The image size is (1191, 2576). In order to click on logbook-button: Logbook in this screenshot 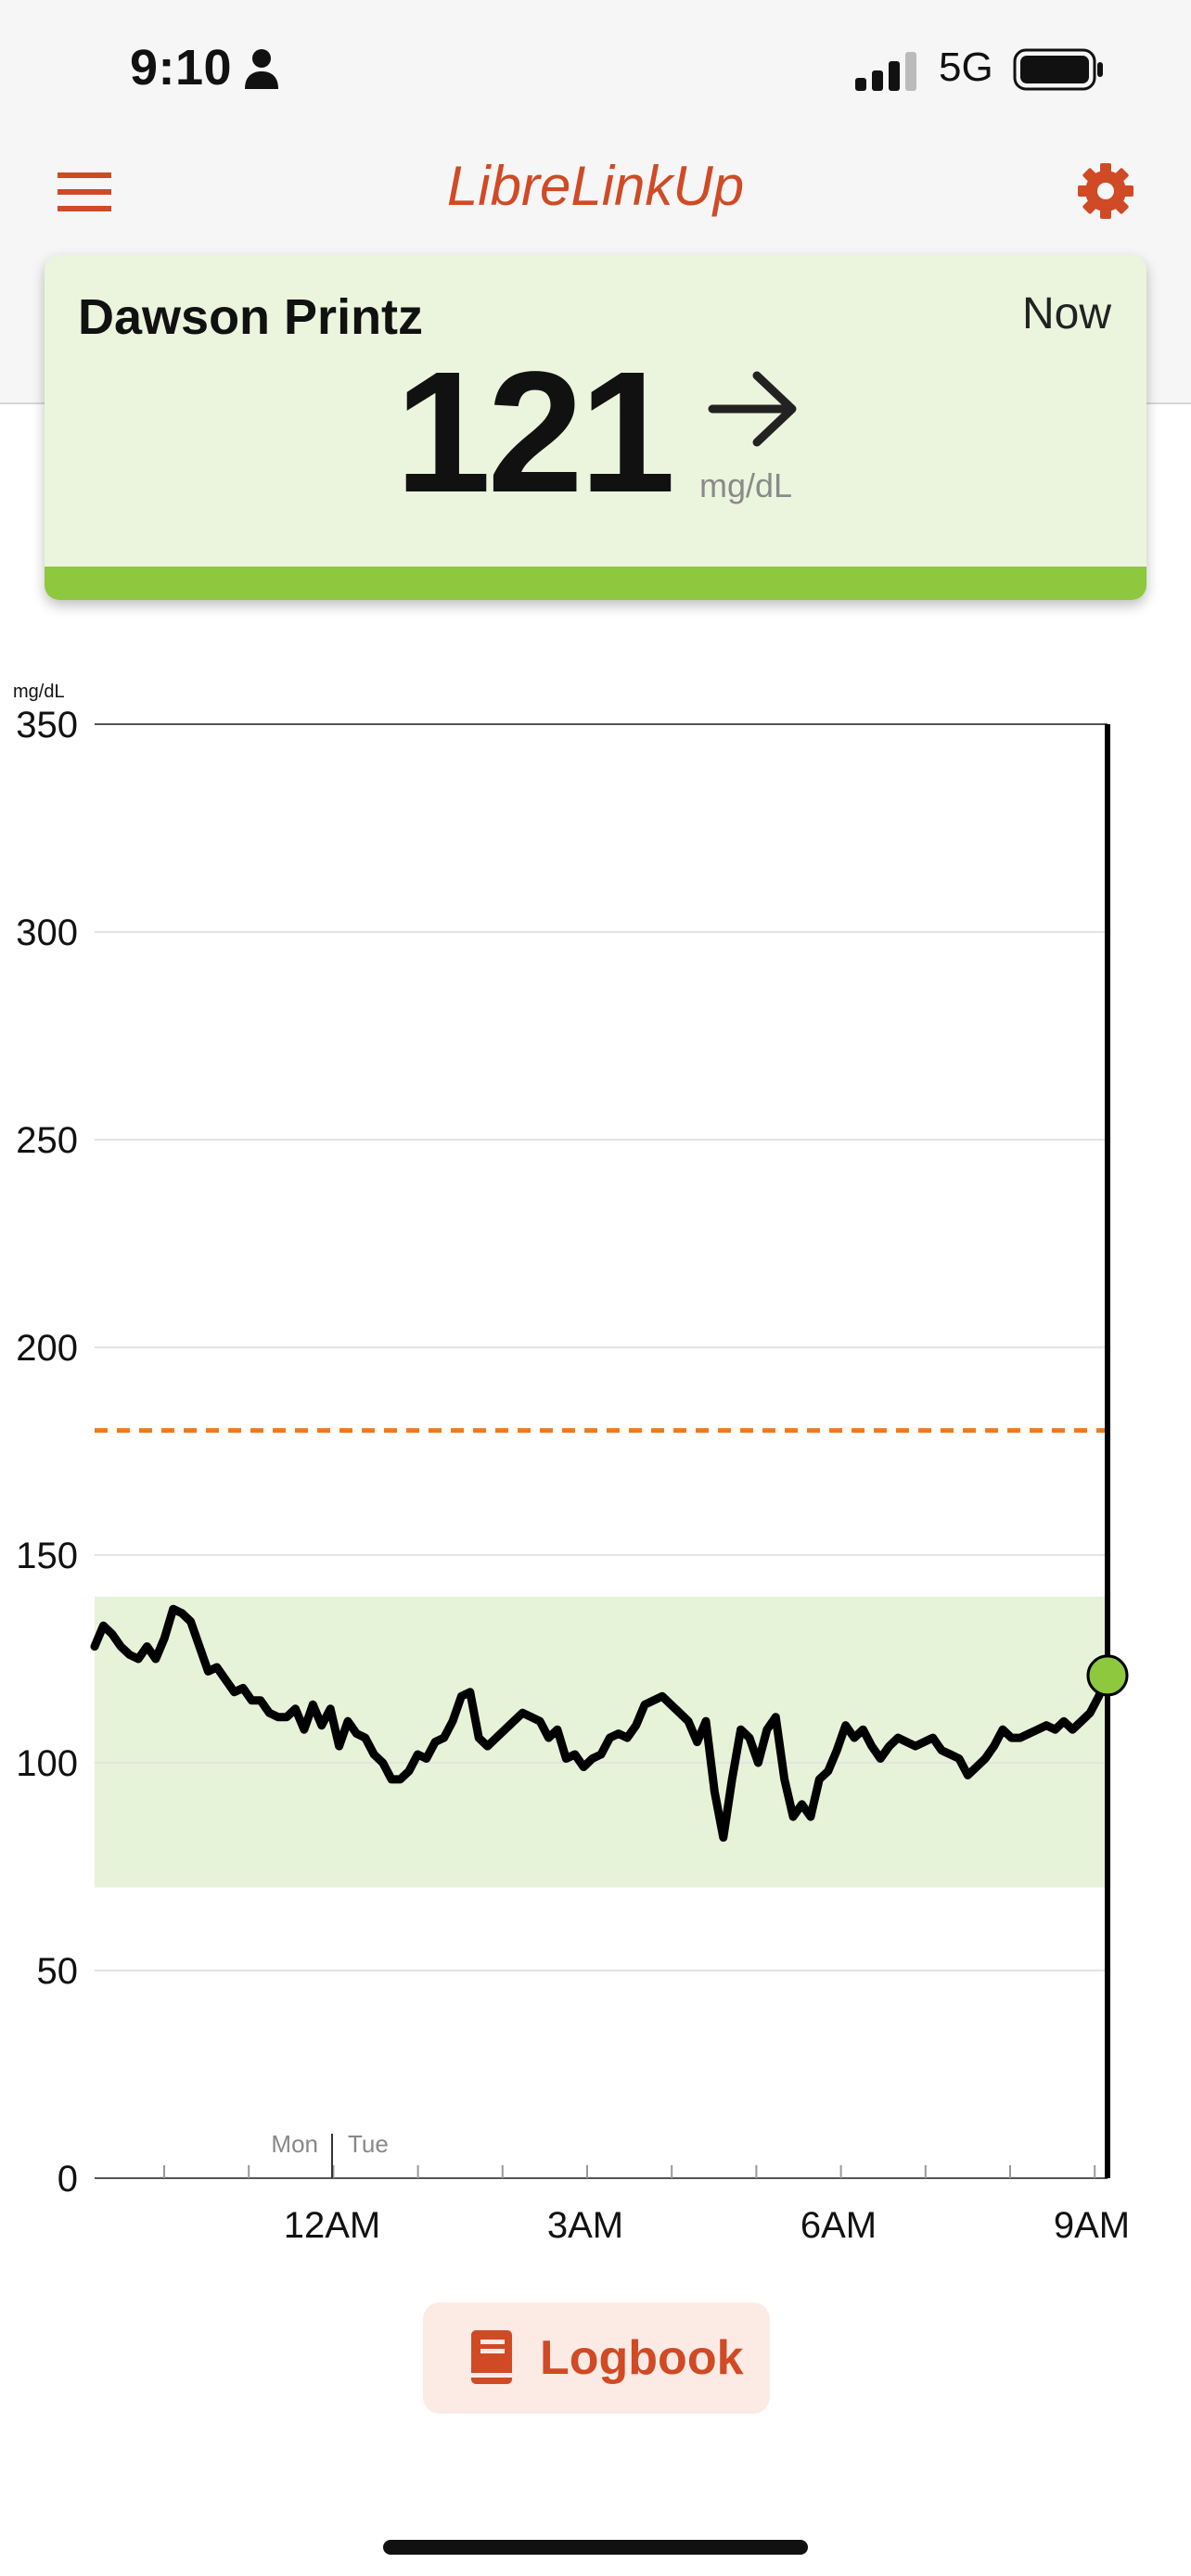, I will do `click(597, 2358)`.